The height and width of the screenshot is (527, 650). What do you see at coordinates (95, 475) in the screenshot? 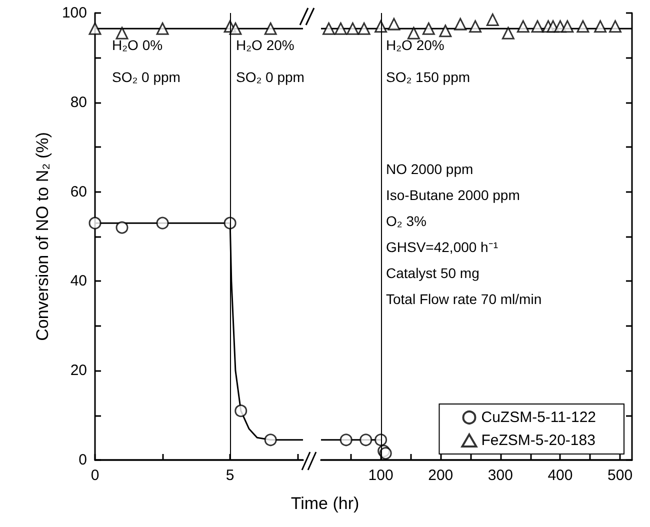
I see `x-tick-label: 0` at bounding box center [95, 475].